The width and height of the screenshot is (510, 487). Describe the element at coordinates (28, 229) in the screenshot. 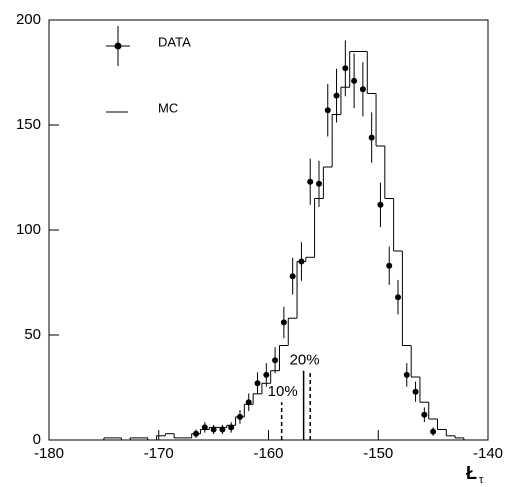

I see `y-tick-label: 100` at that location.